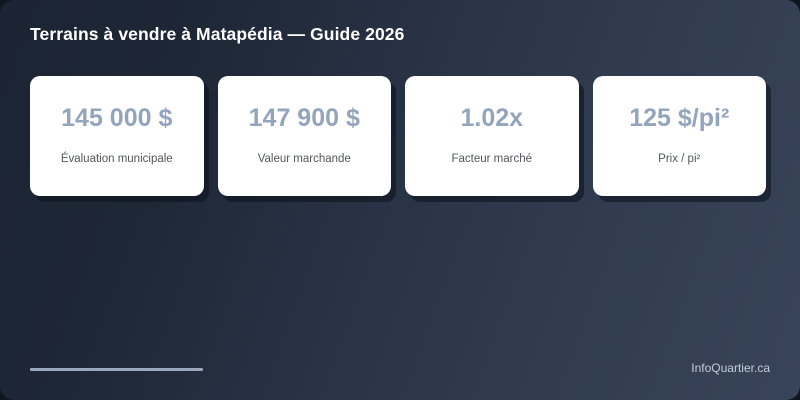 The image size is (800, 400). I want to click on stat-card: 147 900 $ Valeur marchande, so click(304, 136).